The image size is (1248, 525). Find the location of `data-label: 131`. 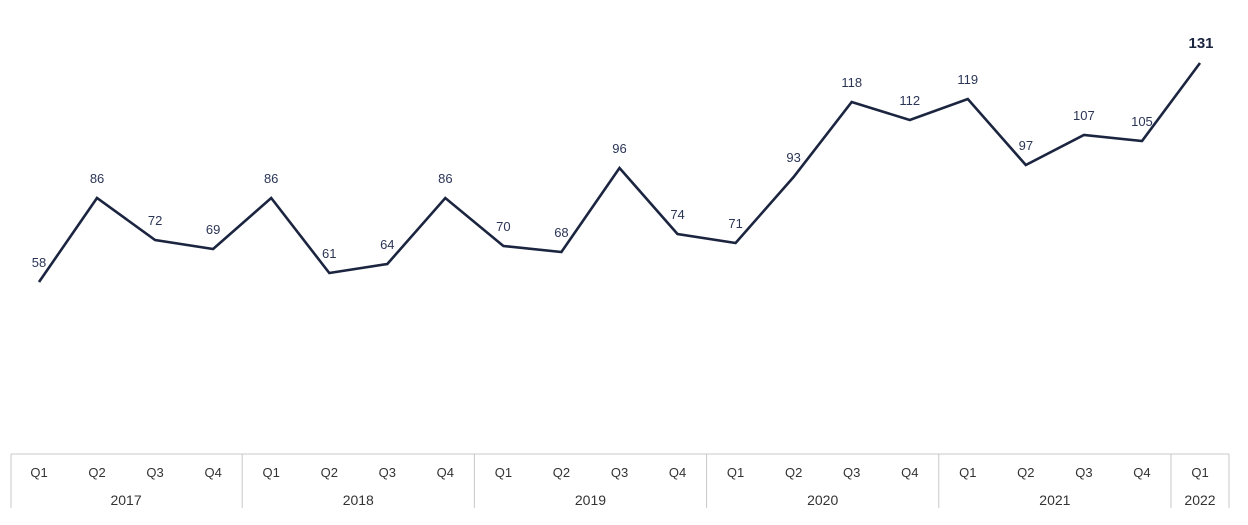

data-label: 131 is located at coordinates (1200, 43).